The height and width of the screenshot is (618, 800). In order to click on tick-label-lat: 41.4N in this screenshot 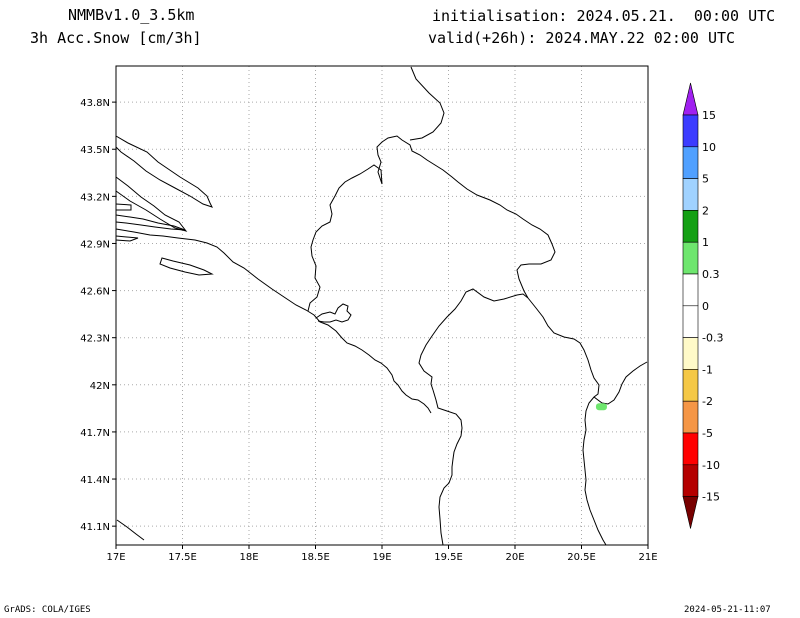, I will do `click(95, 480)`.